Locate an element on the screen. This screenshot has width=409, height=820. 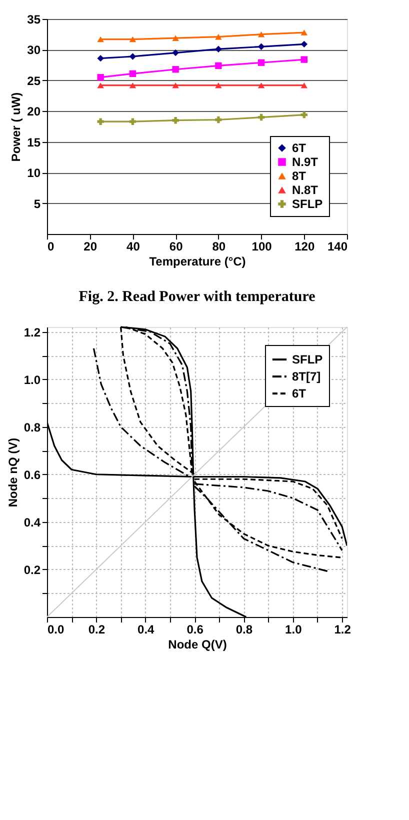
y-tick-label: 0.4 is located at coordinates (32, 522).